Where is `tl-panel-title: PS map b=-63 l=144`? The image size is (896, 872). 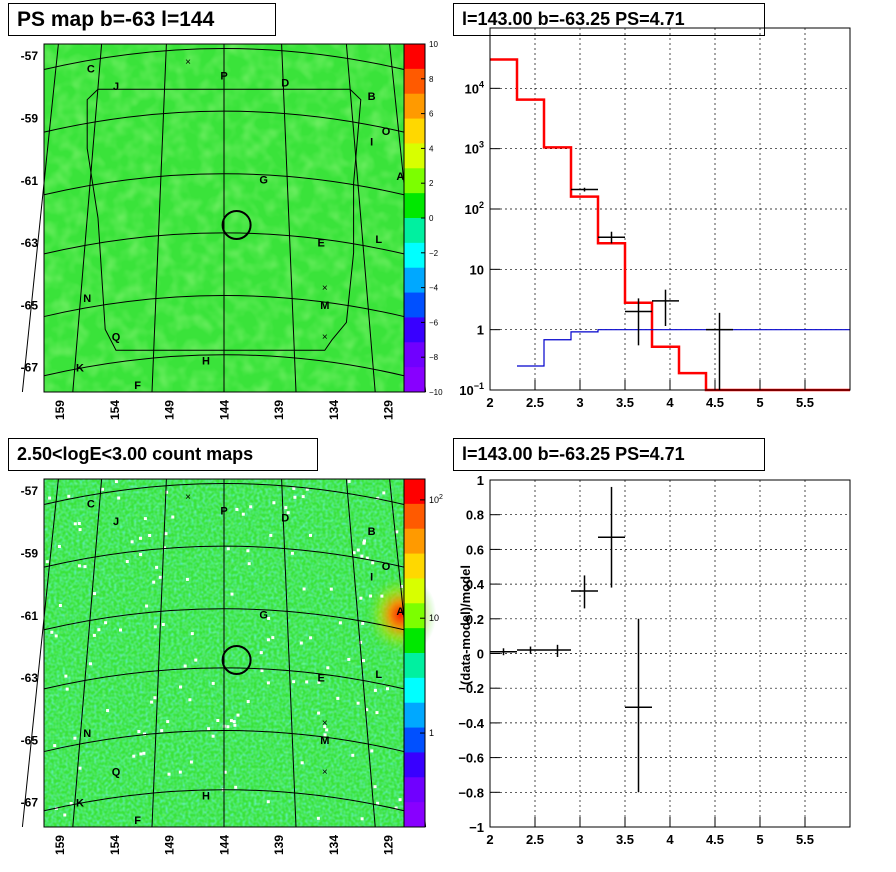 tl-panel-title: PS map b=-63 l=144 is located at coordinates (142, 19).